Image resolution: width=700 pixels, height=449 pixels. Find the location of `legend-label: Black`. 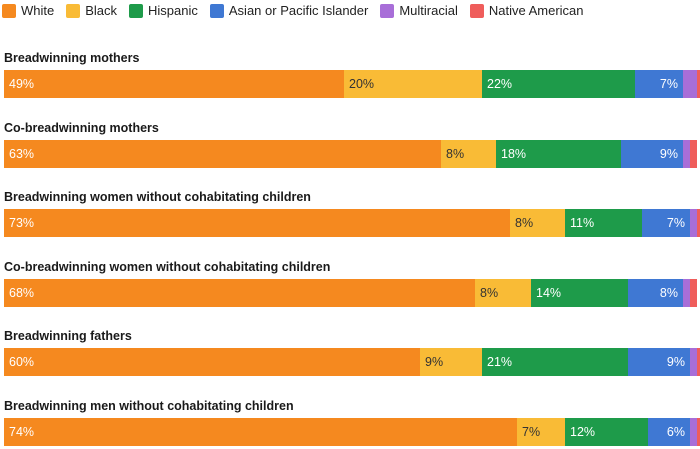

legend-label: Black is located at coordinates (101, 10).